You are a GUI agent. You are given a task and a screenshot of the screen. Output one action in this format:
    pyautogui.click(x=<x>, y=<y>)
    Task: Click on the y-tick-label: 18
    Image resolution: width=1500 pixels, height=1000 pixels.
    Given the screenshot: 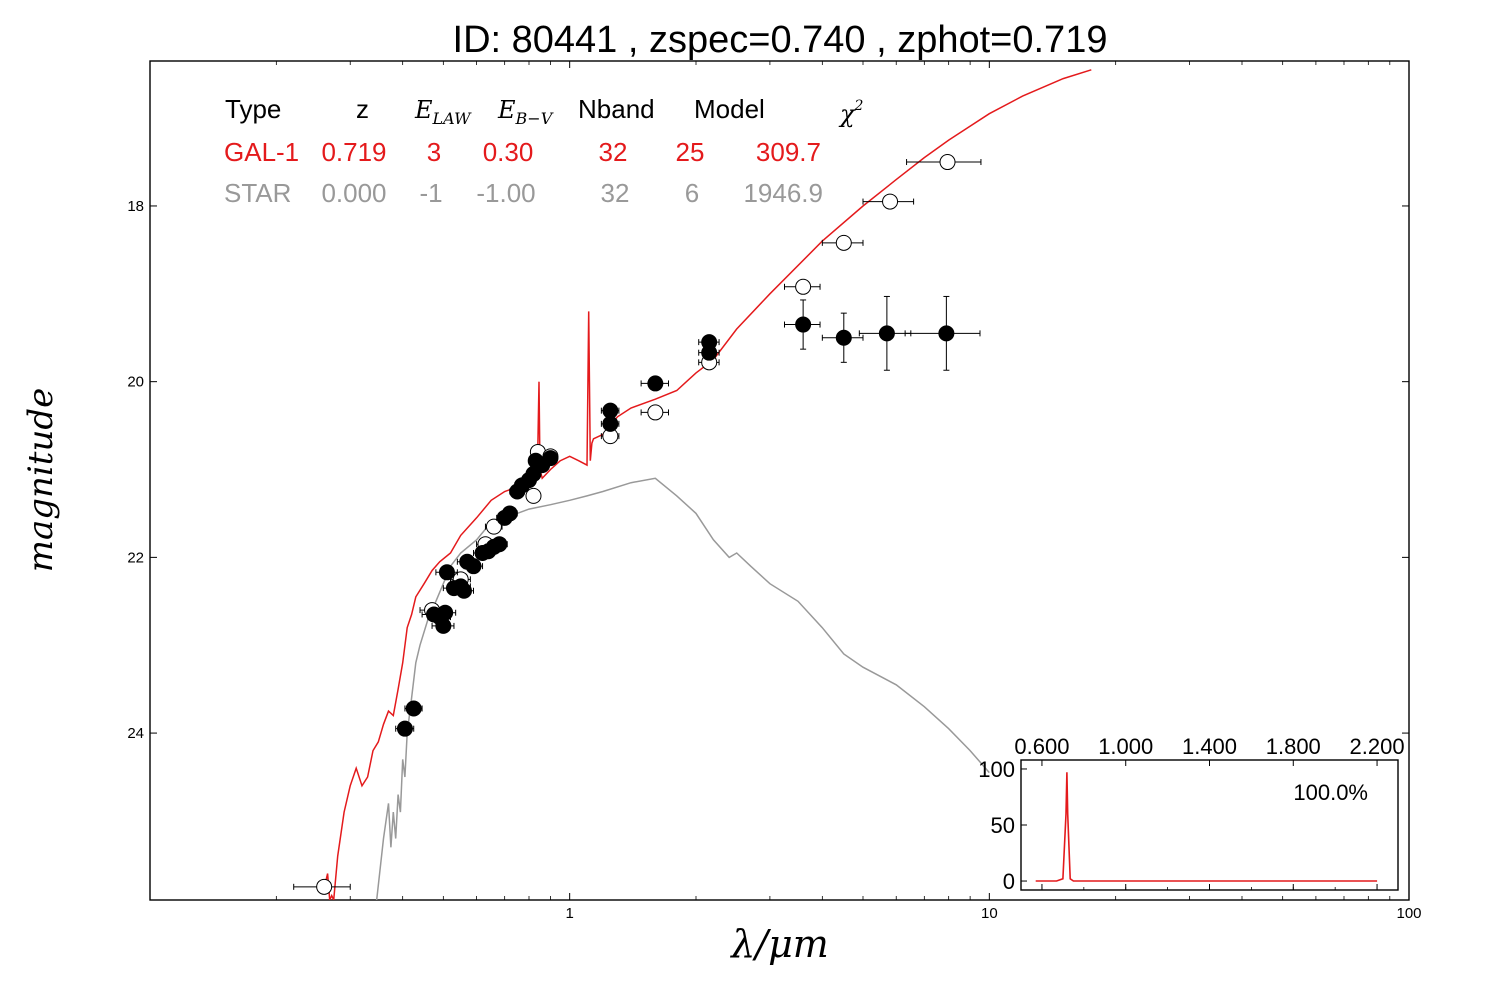 What is the action you would take?
    pyautogui.click(x=135, y=206)
    